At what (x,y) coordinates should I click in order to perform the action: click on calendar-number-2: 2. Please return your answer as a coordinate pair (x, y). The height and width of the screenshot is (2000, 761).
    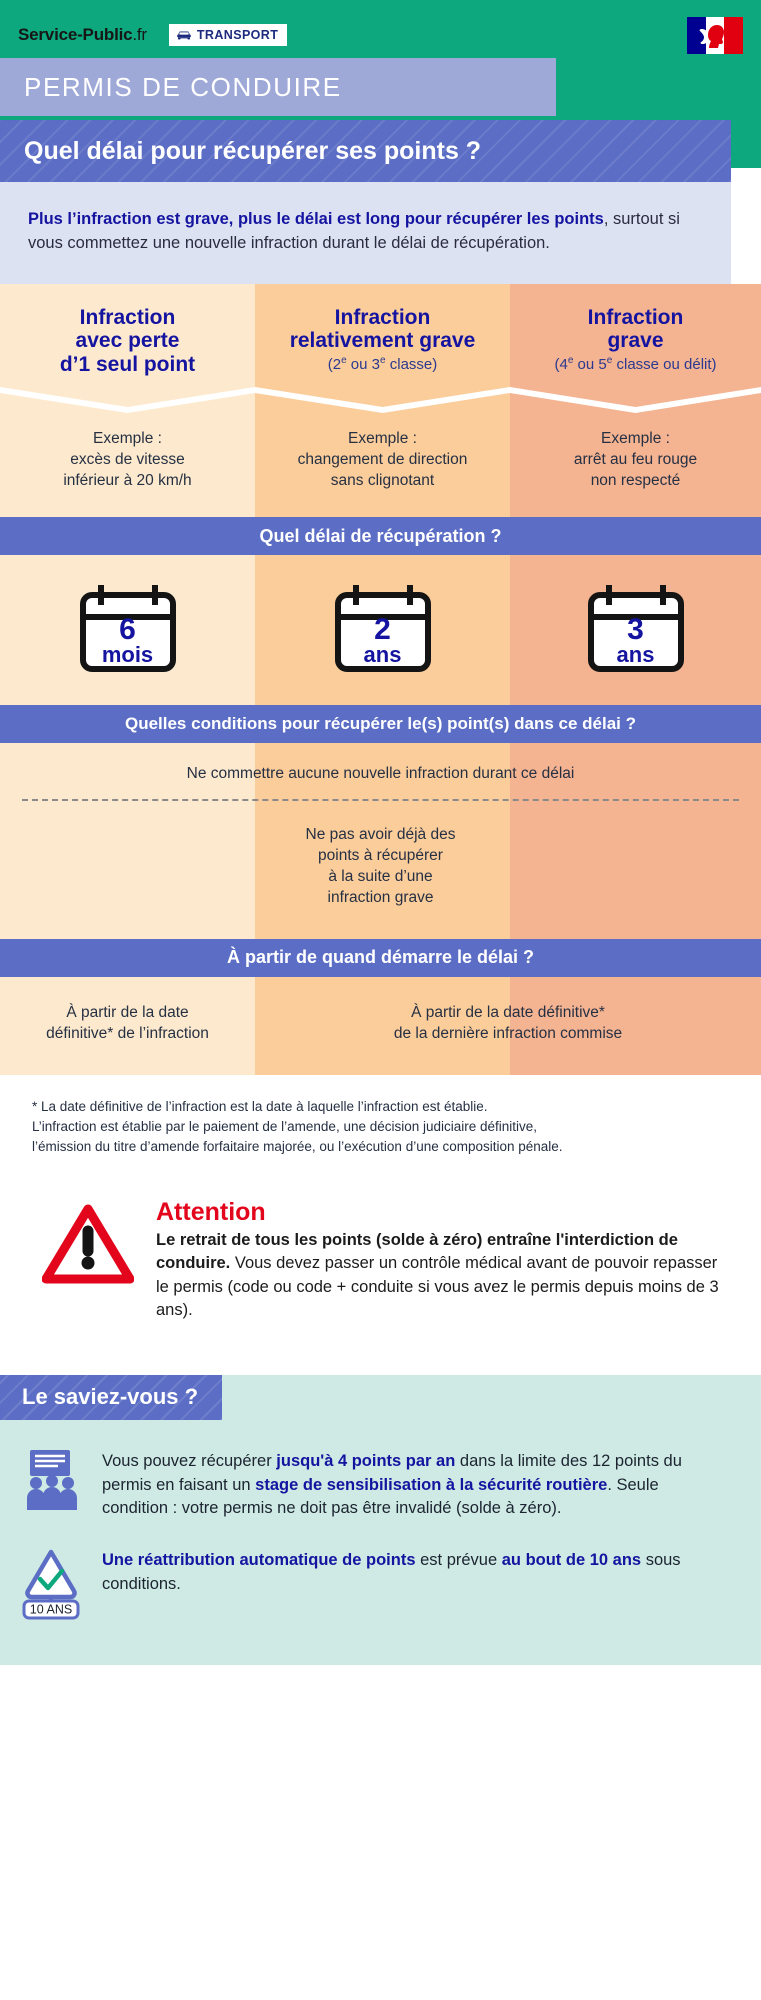
    Looking at the image, I should click on (382, 630).